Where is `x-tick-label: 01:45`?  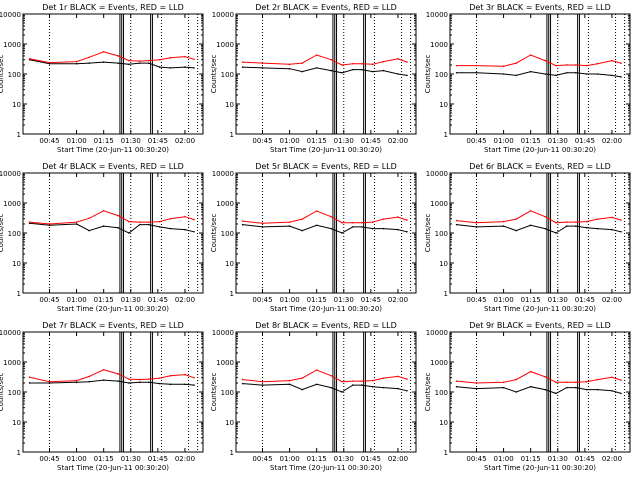
x-tick-label: 01:45 is located at coordinates (158, 459).